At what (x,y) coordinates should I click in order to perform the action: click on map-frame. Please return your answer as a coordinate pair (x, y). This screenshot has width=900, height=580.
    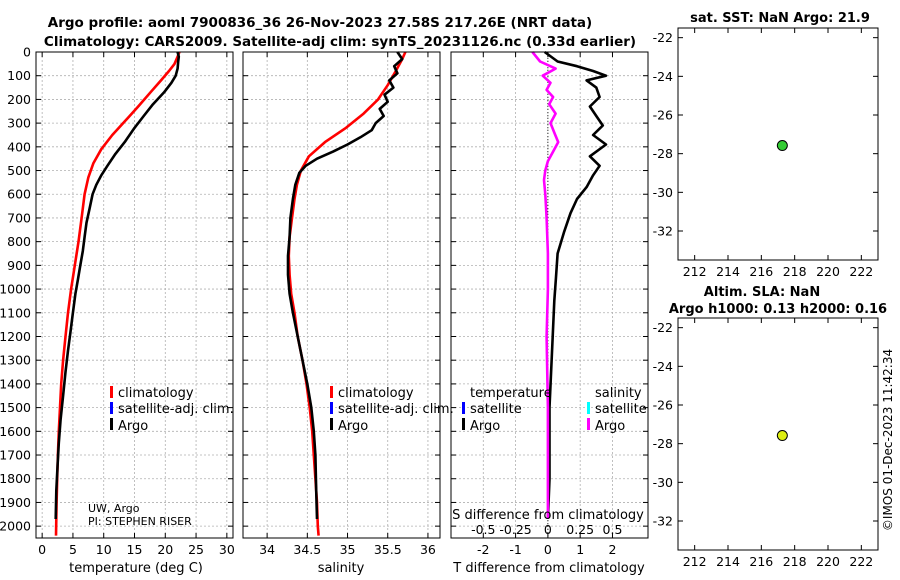
    Looking at the image, I should click on (778, 434).